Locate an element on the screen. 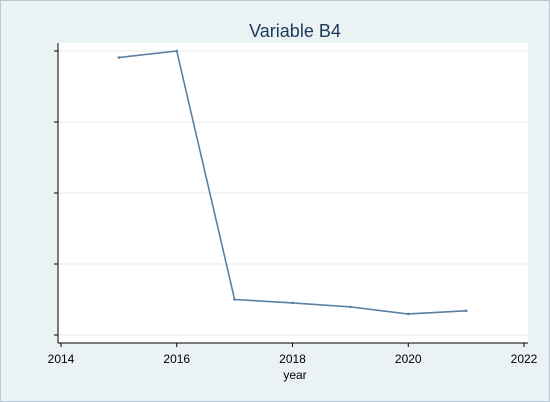  x-axis-label: year is located at coordinates (294, 375).